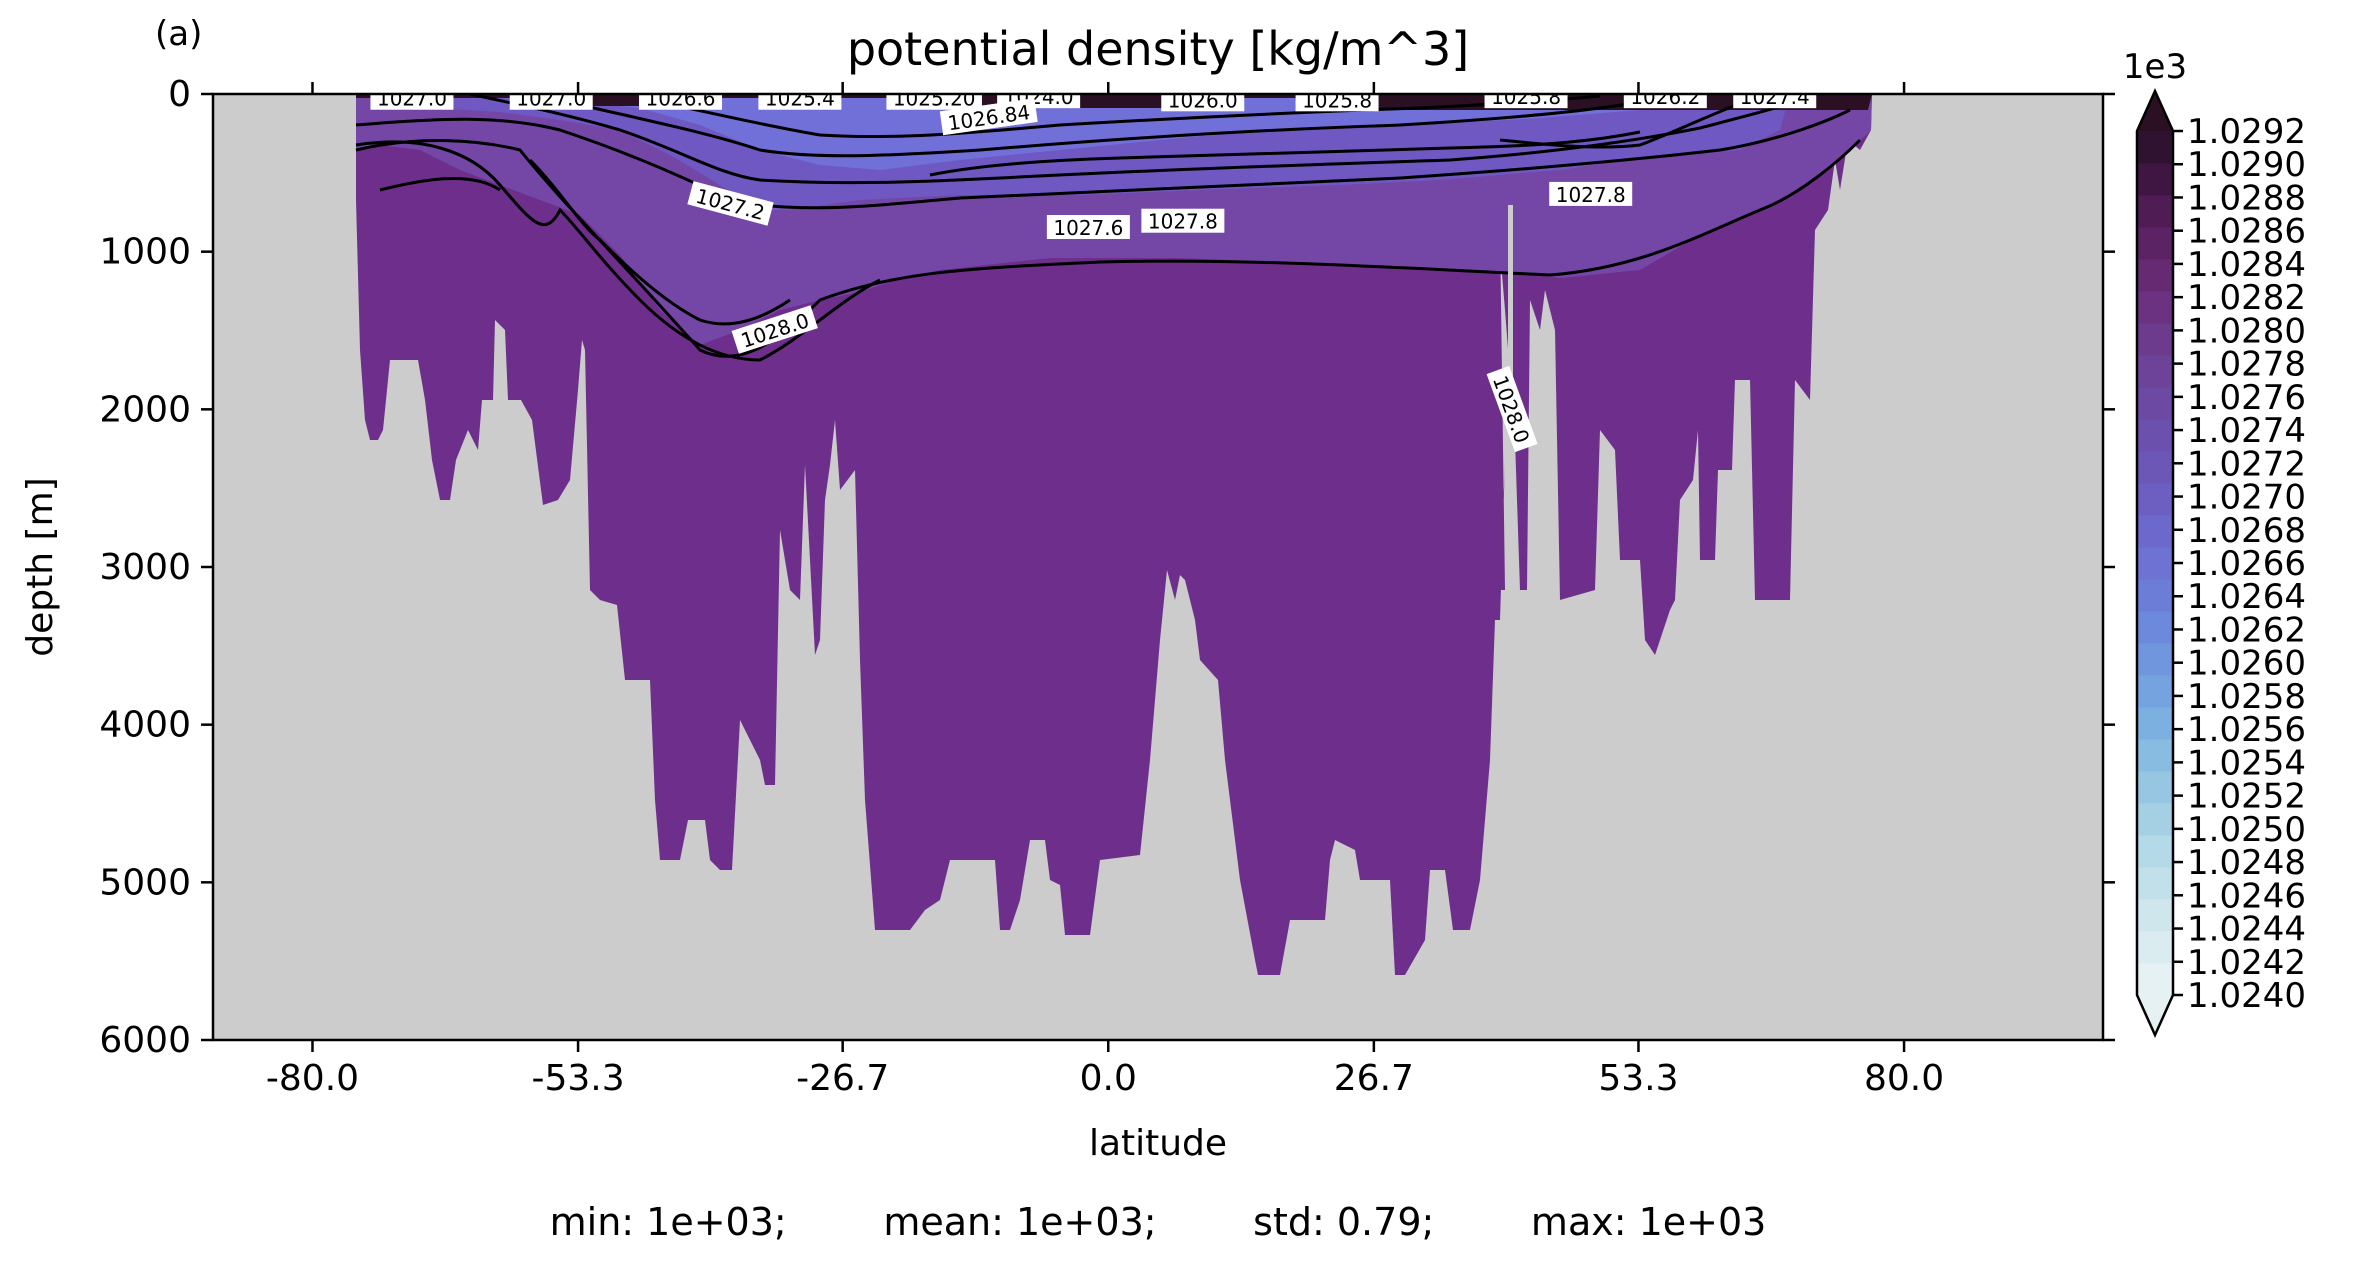 This screenshot has width=2362, height=1263. I want to click on contour-label: 1026.0, so click(1203, 100).